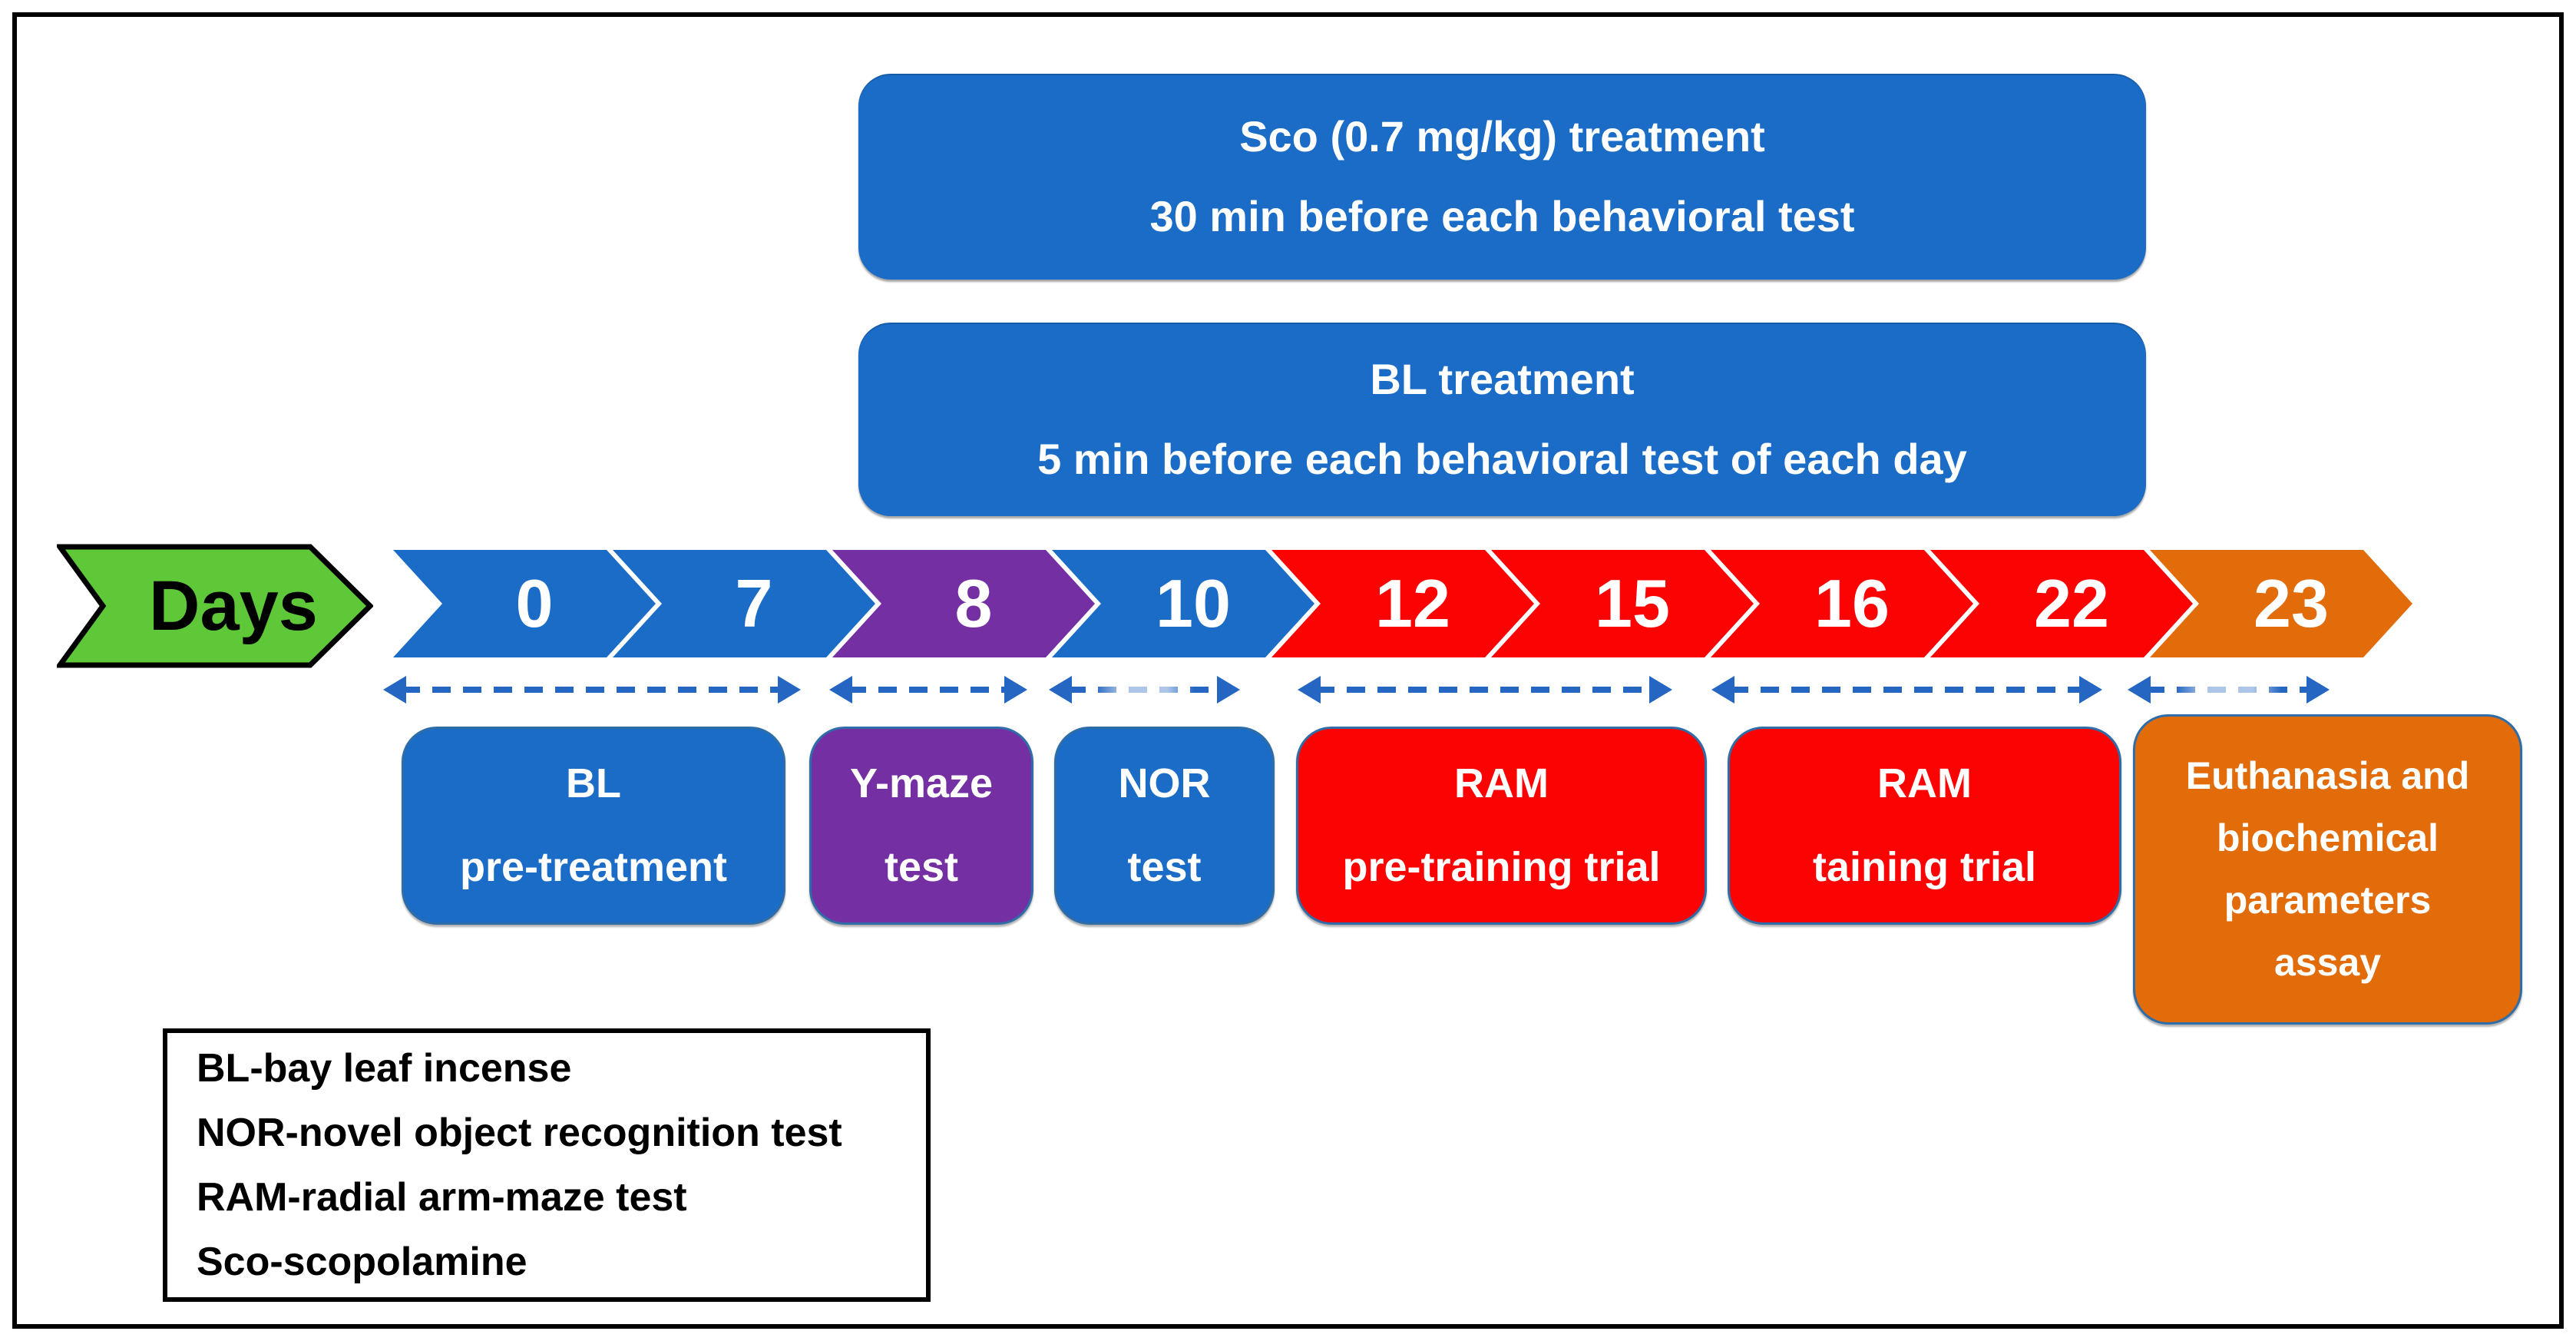 This screenshot has width=2576, height=1341. What do you see at coordinates (1502, 216) in the screenshot?
I see `banner-sco-line2: 30 min before each behavioral test` at bounding box center [1502, 216].